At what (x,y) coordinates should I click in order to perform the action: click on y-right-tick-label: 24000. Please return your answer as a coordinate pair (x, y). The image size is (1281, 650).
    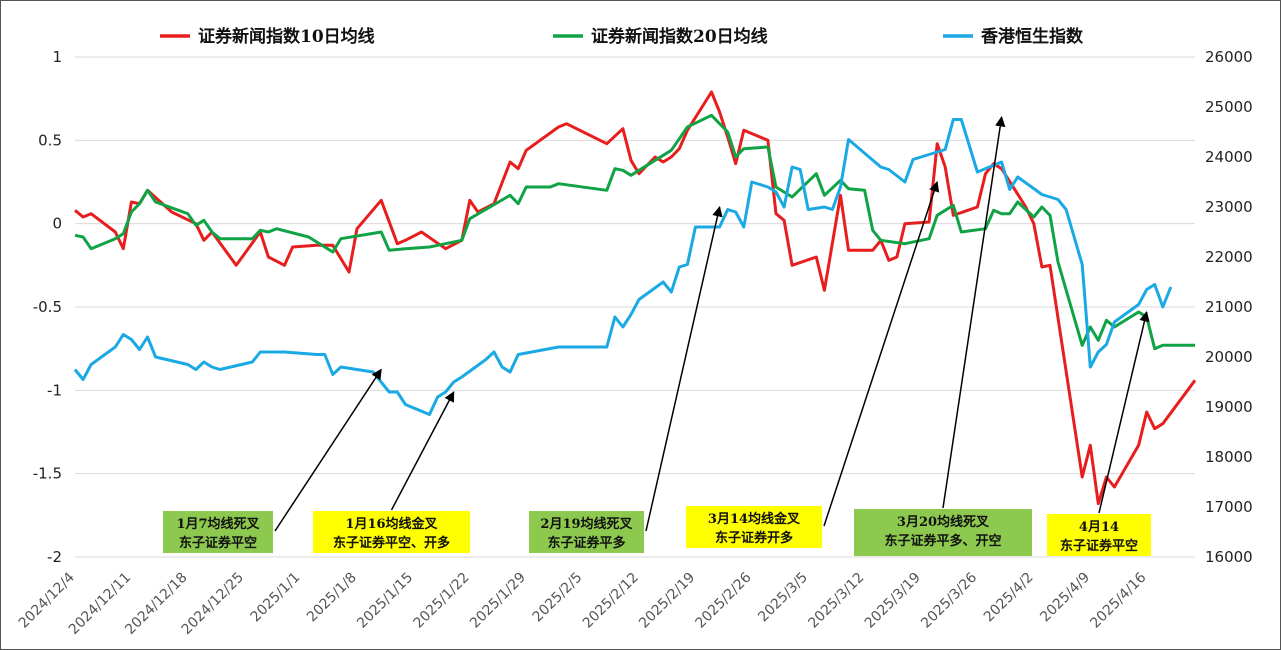
    Looking at the image, I should click on (1229, 157).